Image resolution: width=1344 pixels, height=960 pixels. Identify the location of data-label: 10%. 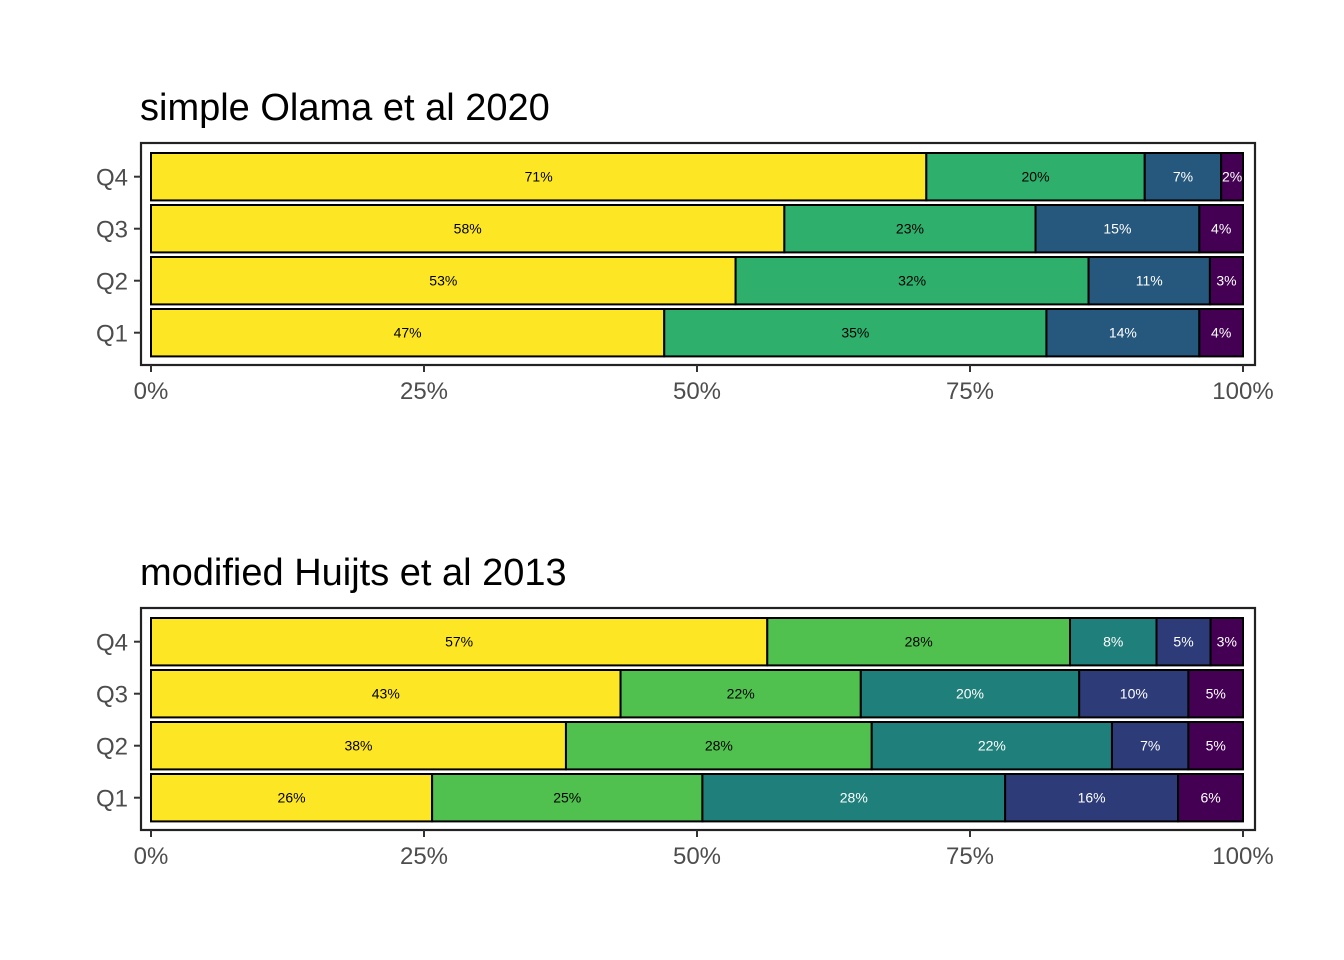
(1134, 694).